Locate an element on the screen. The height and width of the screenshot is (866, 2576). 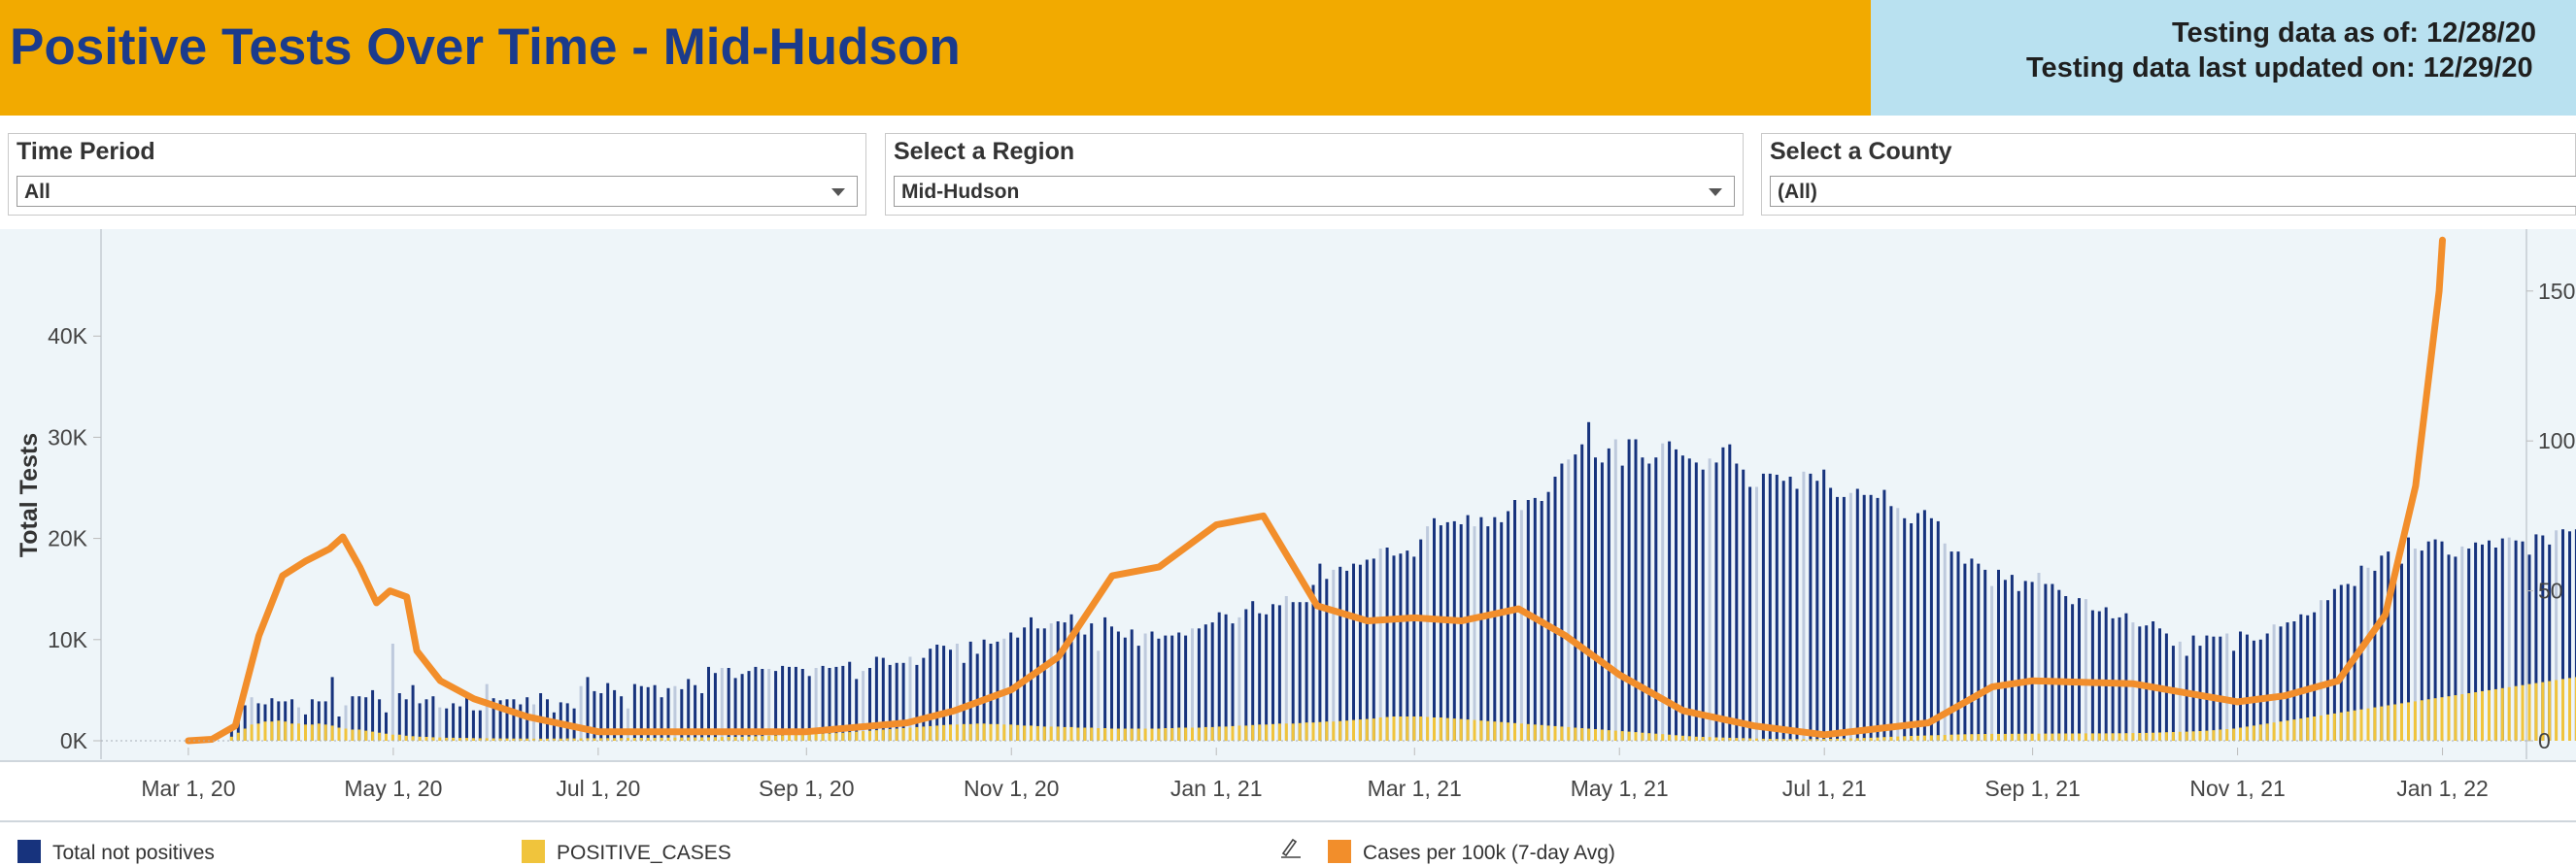
y-tick-label: 0K is located at coordinates (74, 740).